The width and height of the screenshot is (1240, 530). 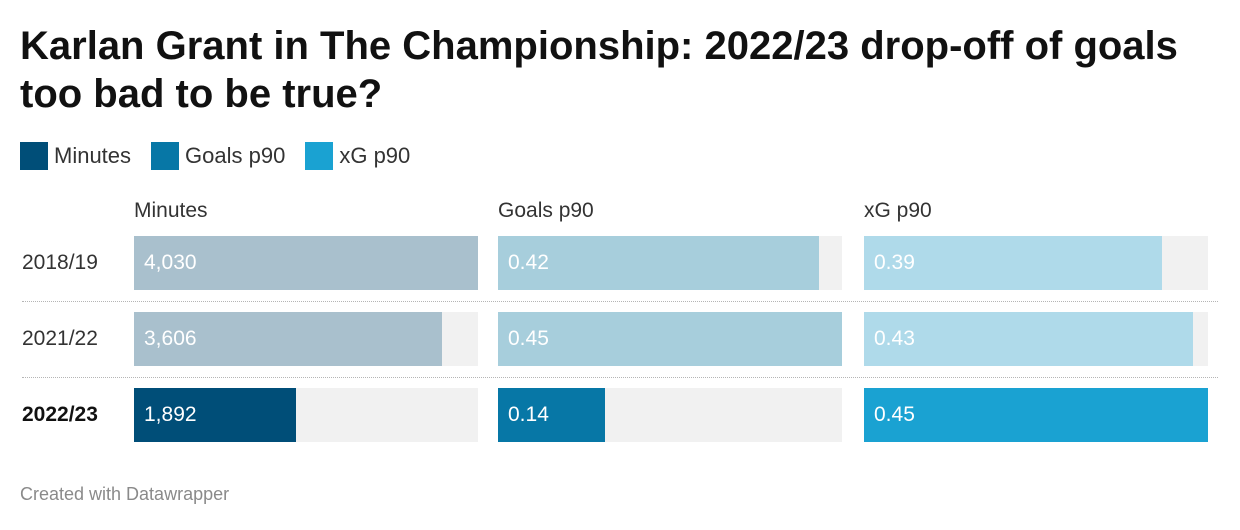 I want to click on row-label-2: 2022/23, so click(x=60, y=414).